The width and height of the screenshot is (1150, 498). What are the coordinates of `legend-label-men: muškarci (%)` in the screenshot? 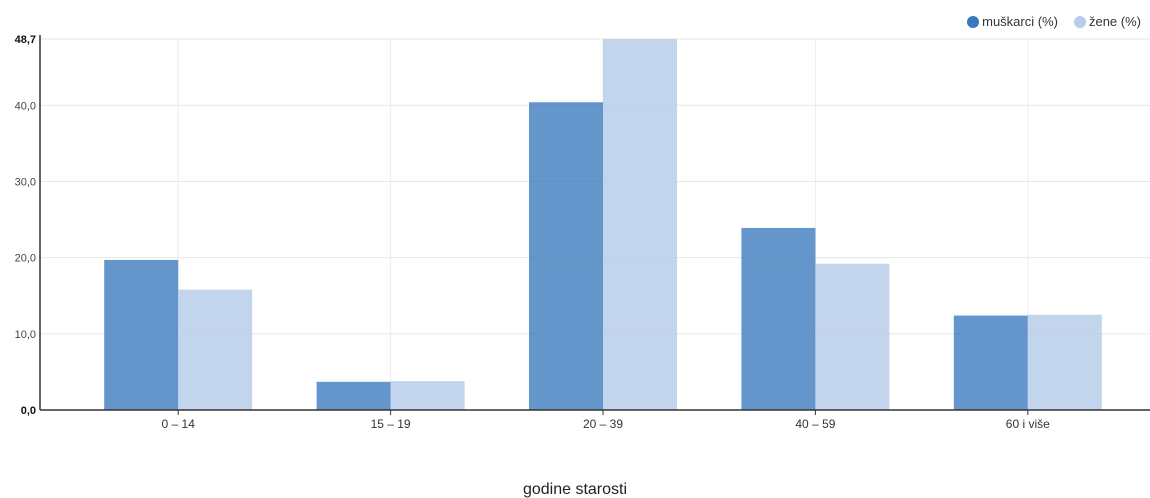 It's located at (1020, 21).